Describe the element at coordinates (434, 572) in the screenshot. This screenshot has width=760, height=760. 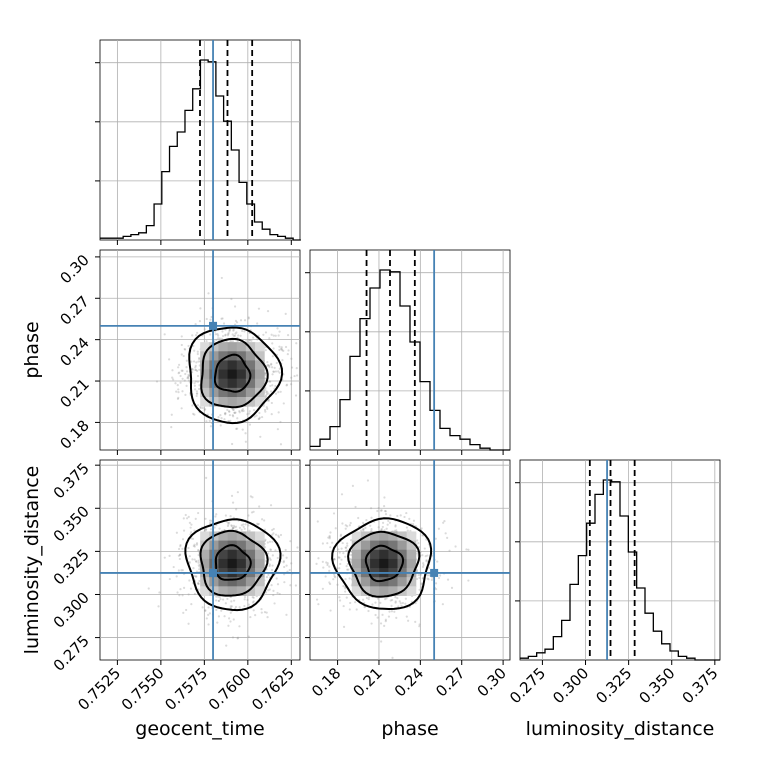
I see `truth-marker` at that location.